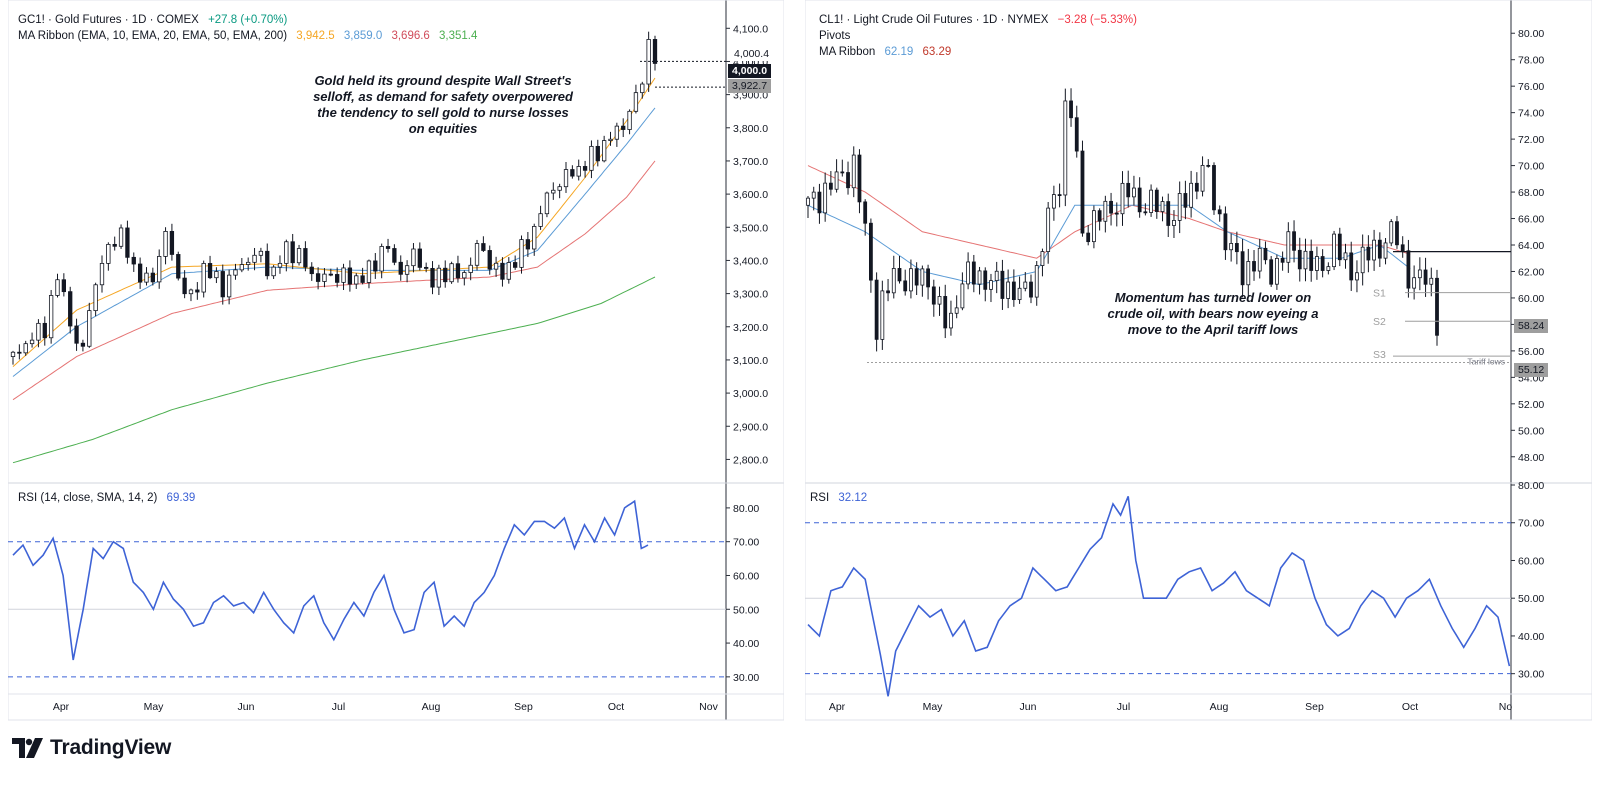  I want to click on gold-change: +27.8 (+0.70%), so click(248, 20).